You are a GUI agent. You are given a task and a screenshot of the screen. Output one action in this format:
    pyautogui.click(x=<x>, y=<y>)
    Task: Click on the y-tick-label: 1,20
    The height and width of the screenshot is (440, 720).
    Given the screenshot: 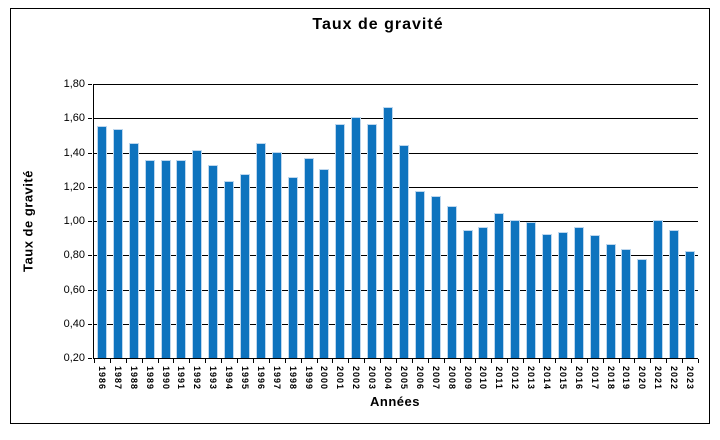 What is the action you would take?
    pyautogui.click(x=74, y=187)
    